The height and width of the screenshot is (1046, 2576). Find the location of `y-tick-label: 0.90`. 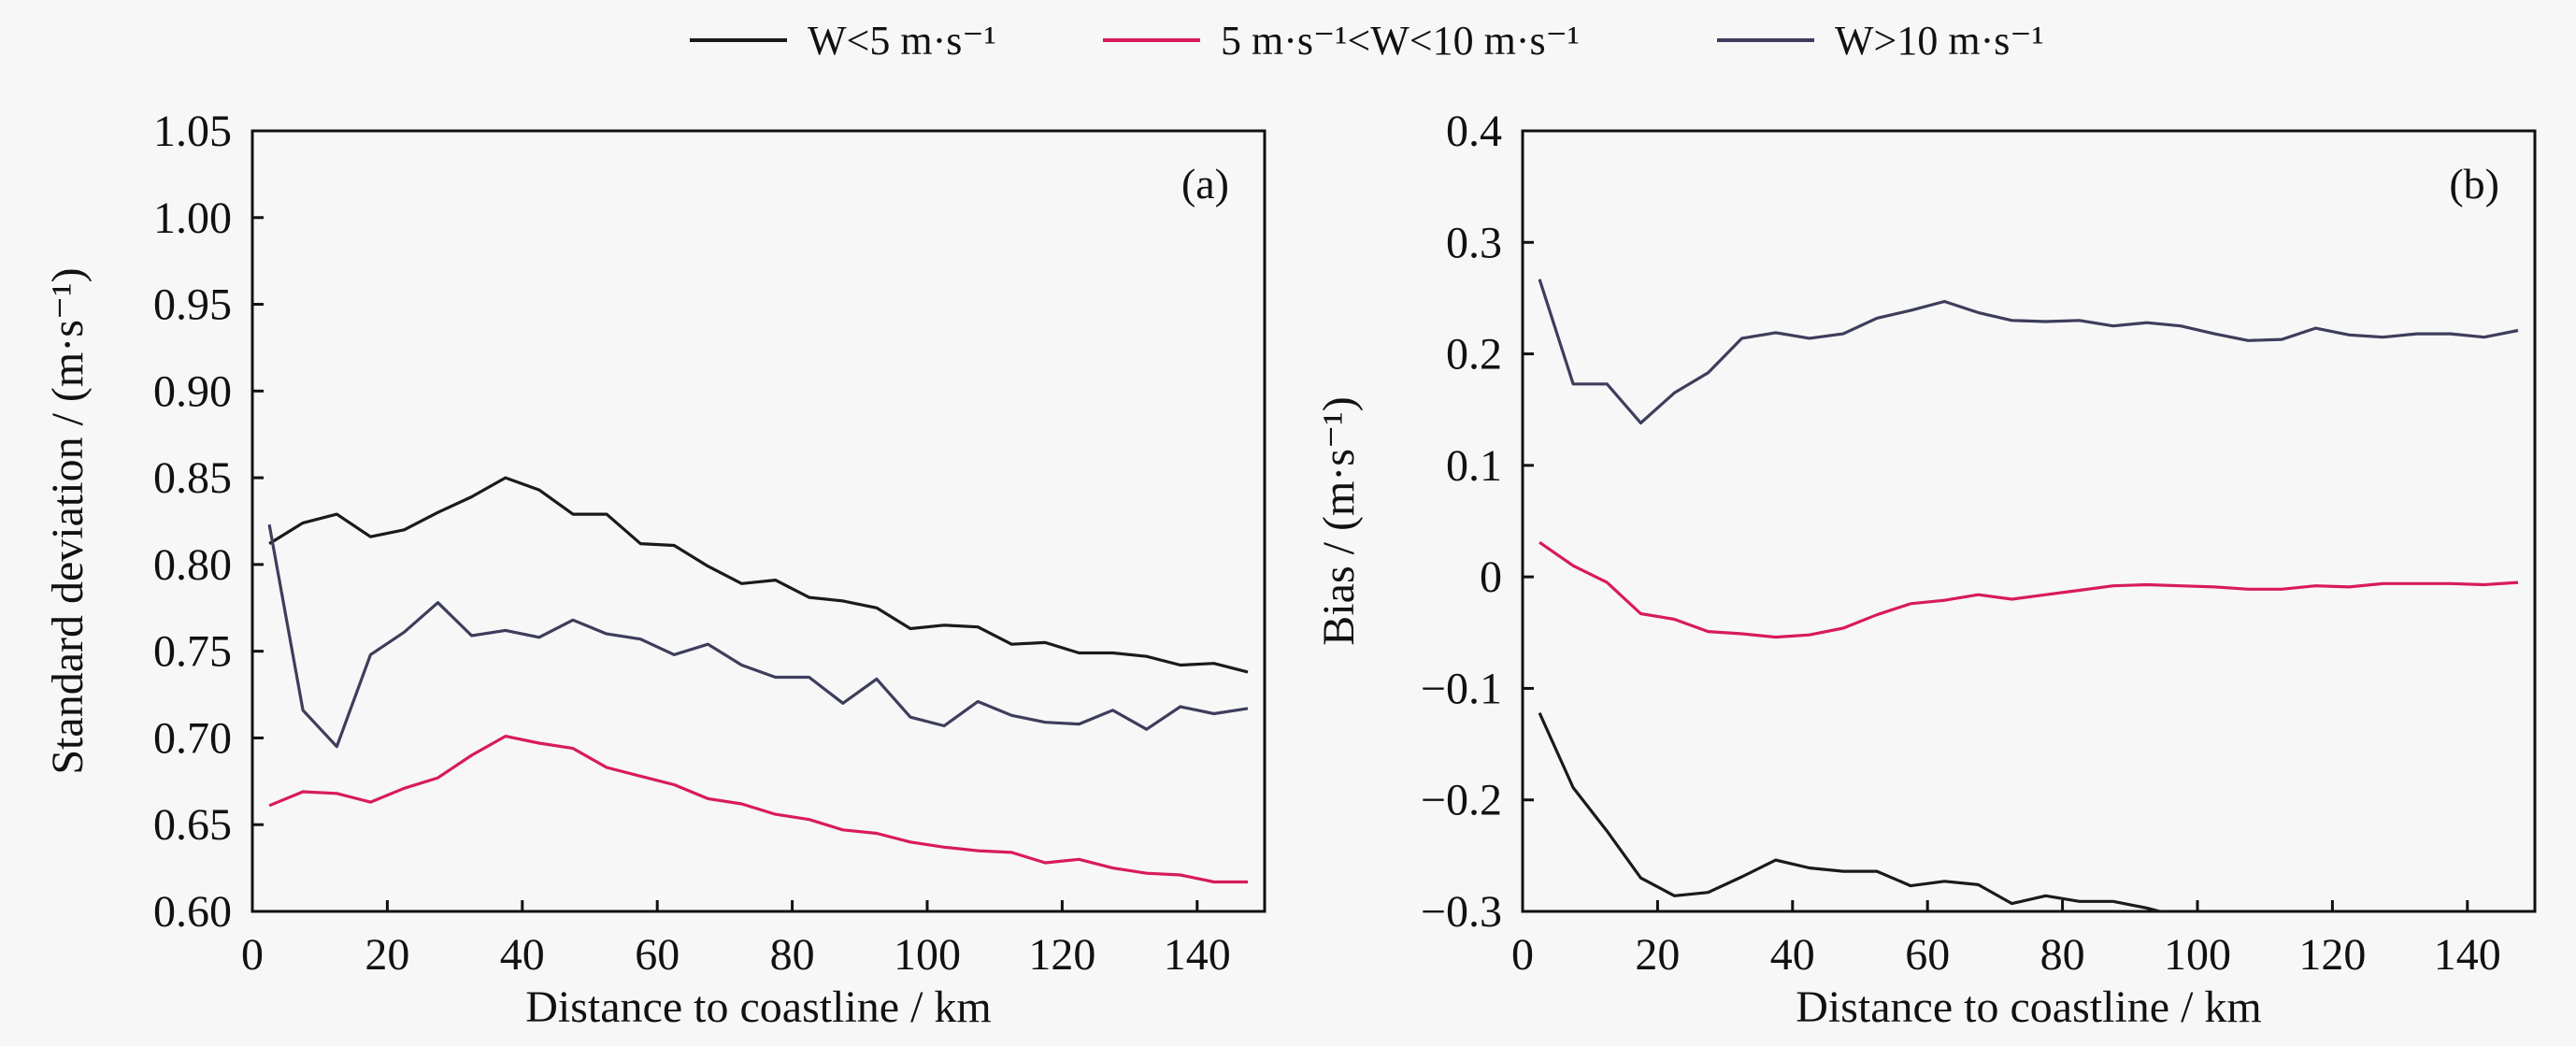

y-tick-label: 0.90 is located at coordinates (192, 391).